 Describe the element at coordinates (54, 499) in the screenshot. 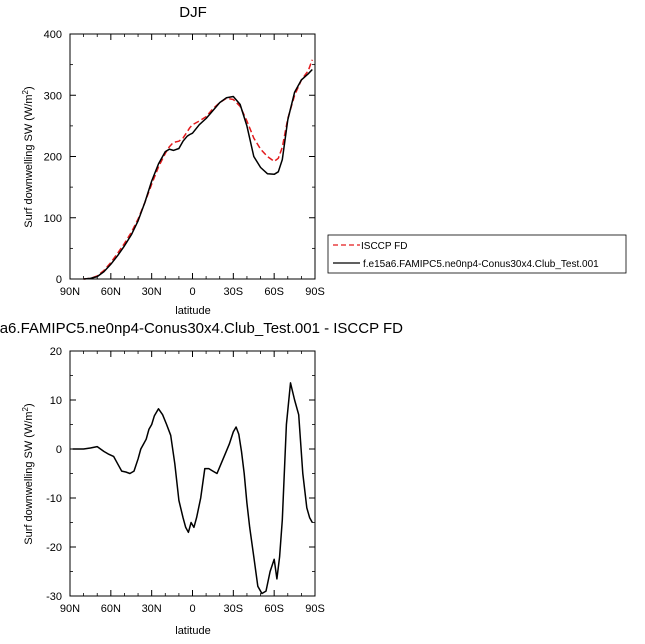

I see `bottom-ytick-label: -10` at that location.